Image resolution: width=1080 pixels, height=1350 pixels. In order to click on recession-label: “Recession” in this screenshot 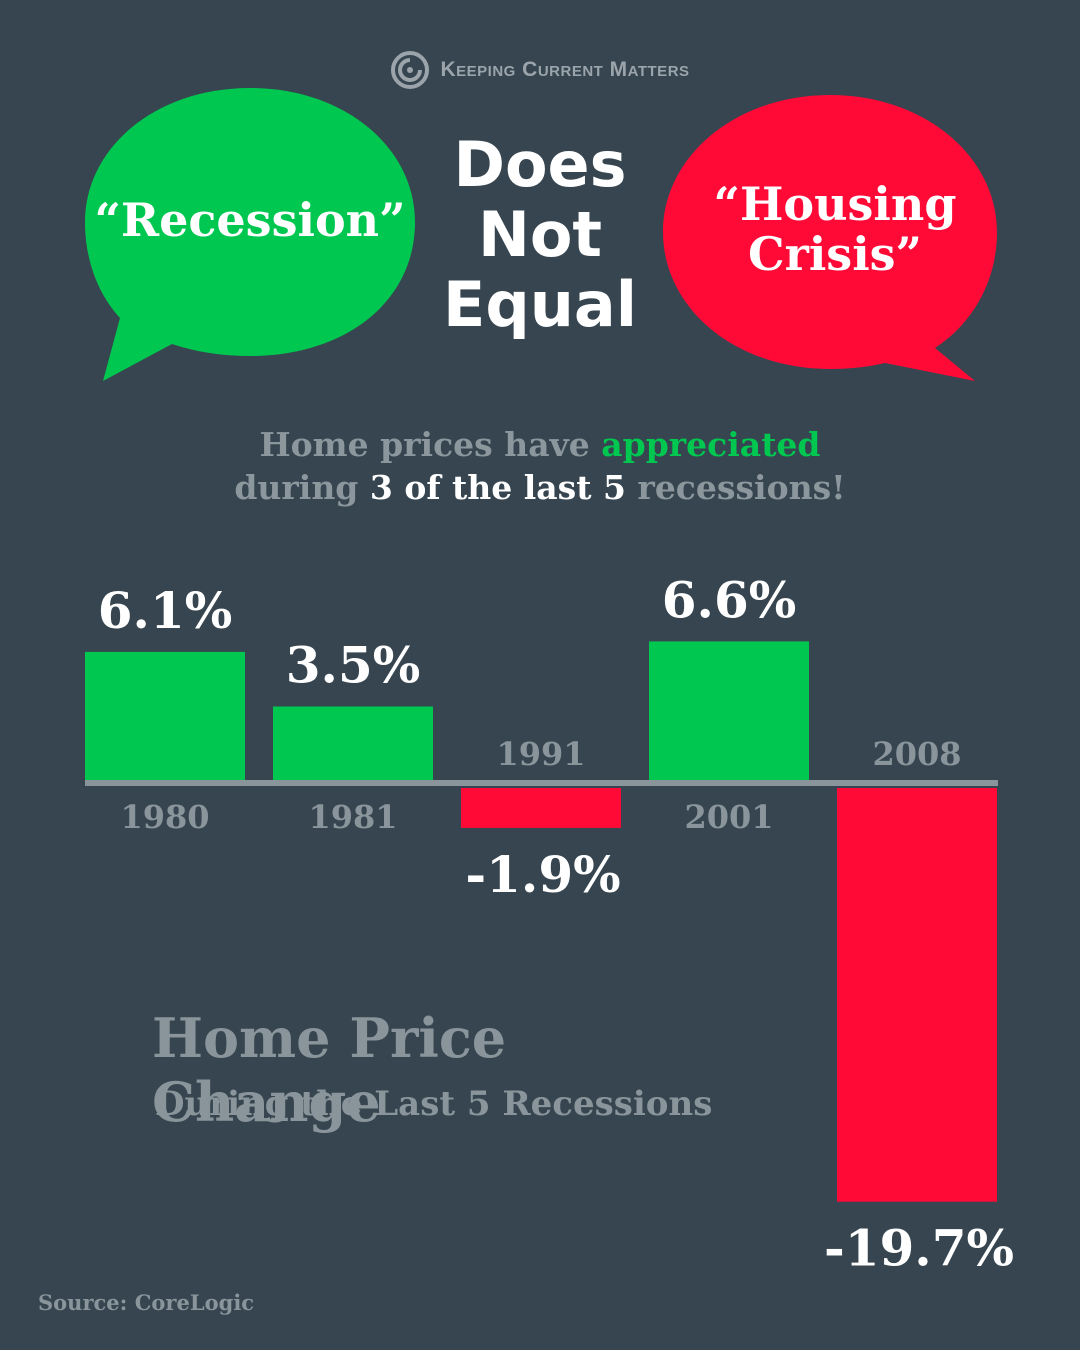, I will do `click(250, 220)`.